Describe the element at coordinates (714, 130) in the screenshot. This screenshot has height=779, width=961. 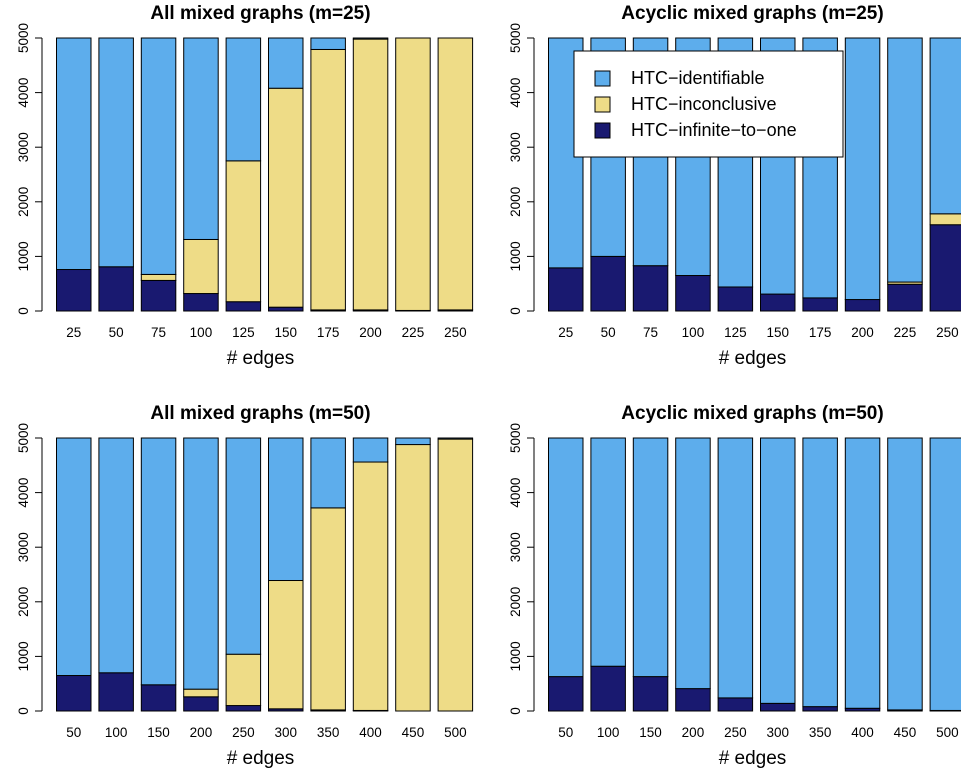
I see `legend-label: HTC−infinite−to−one` at that location.